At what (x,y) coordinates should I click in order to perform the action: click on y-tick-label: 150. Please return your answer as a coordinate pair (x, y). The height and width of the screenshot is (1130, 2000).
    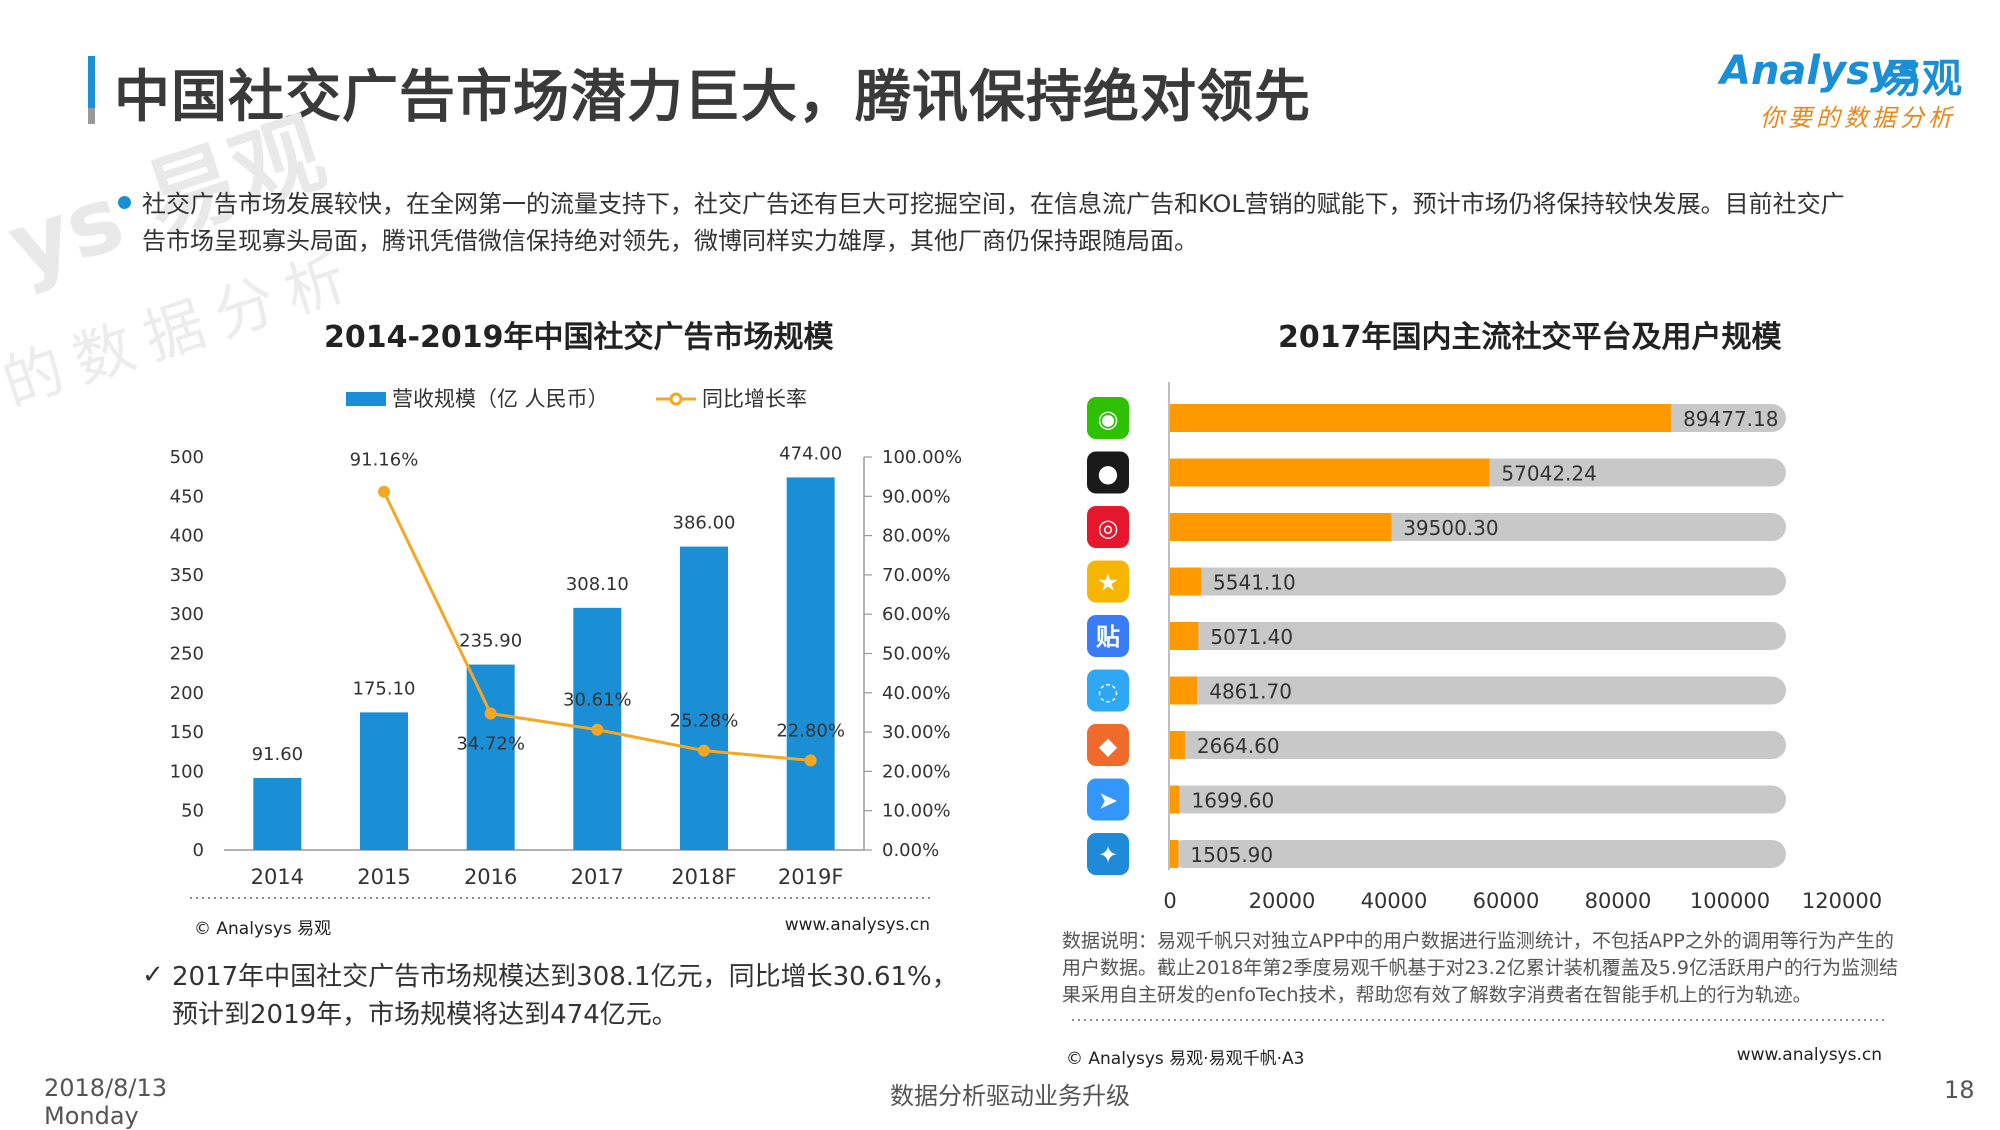
    Looking at the image, I should click on (187, 732).